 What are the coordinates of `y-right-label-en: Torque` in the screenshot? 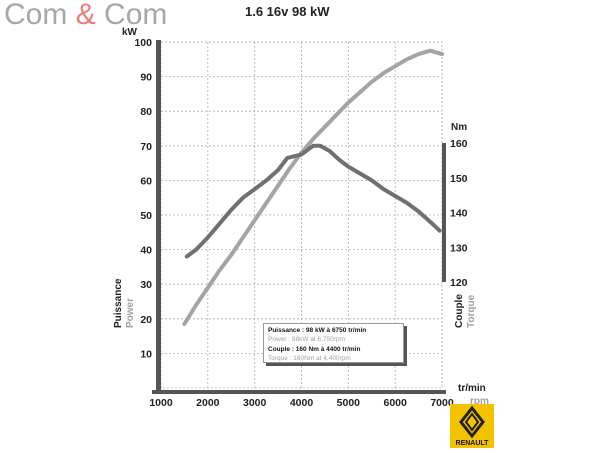 It's located at (471, 311).